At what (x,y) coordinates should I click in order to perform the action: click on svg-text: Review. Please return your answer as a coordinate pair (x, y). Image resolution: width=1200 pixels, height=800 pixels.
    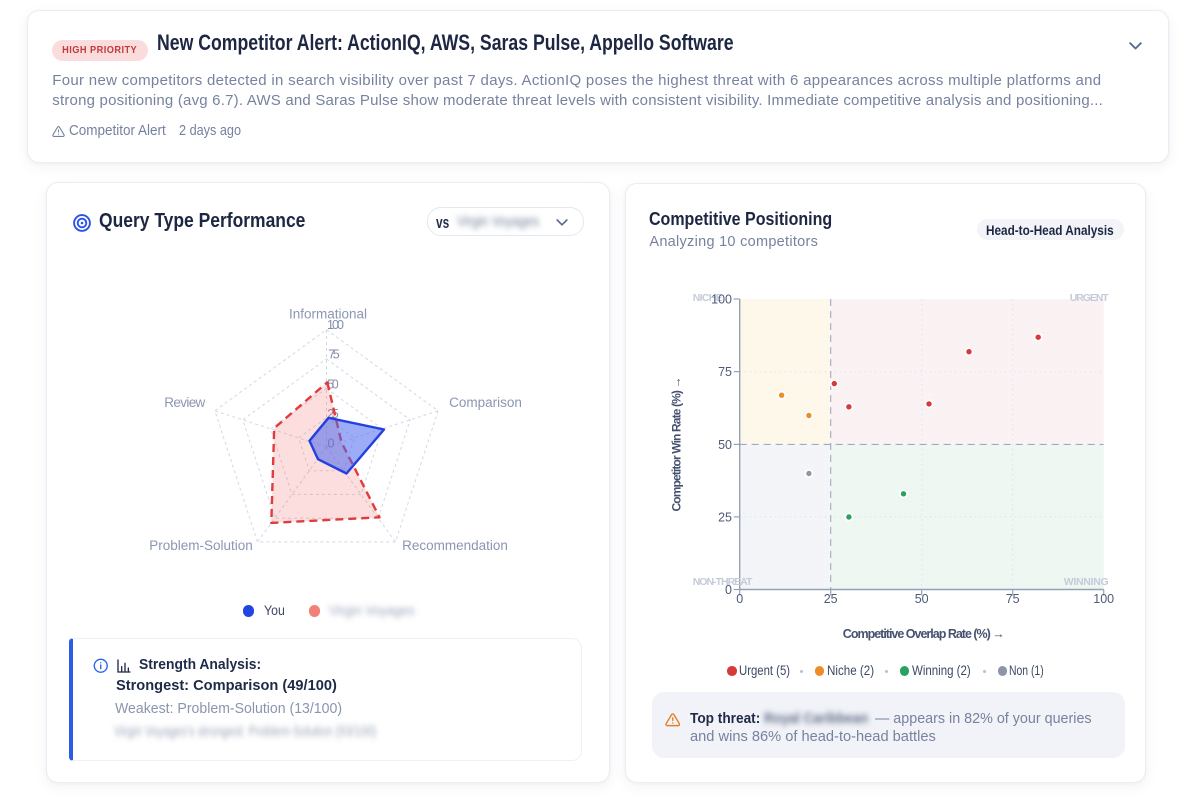
    Looking at the image, I should click on (184, 402).